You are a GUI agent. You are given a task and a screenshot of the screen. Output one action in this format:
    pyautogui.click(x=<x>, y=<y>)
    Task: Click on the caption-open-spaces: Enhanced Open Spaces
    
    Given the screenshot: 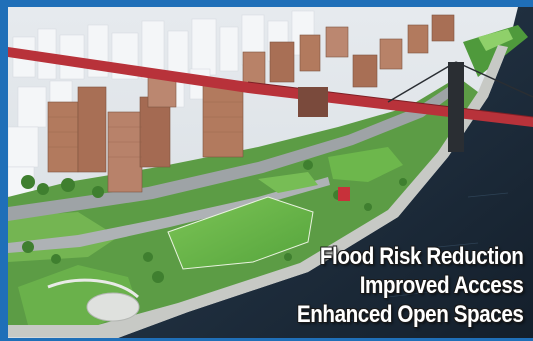 What is the action you would take?
    pyautogui.click(x=409, y=314)
    